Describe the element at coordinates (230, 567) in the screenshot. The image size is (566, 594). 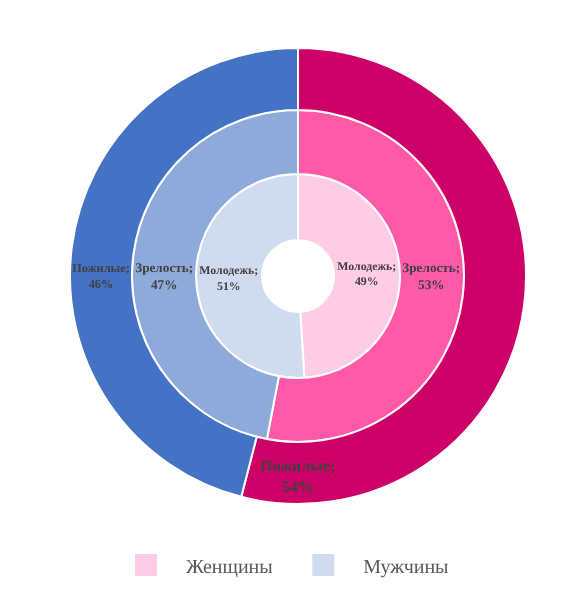
I see `legend-label: Женщины` at that location.